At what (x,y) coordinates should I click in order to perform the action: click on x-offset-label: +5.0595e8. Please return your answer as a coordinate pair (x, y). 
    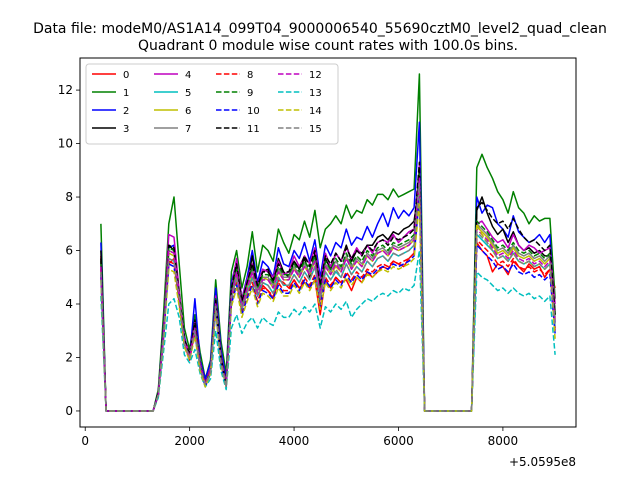
    Looking at the image, I should click on (542, 462).